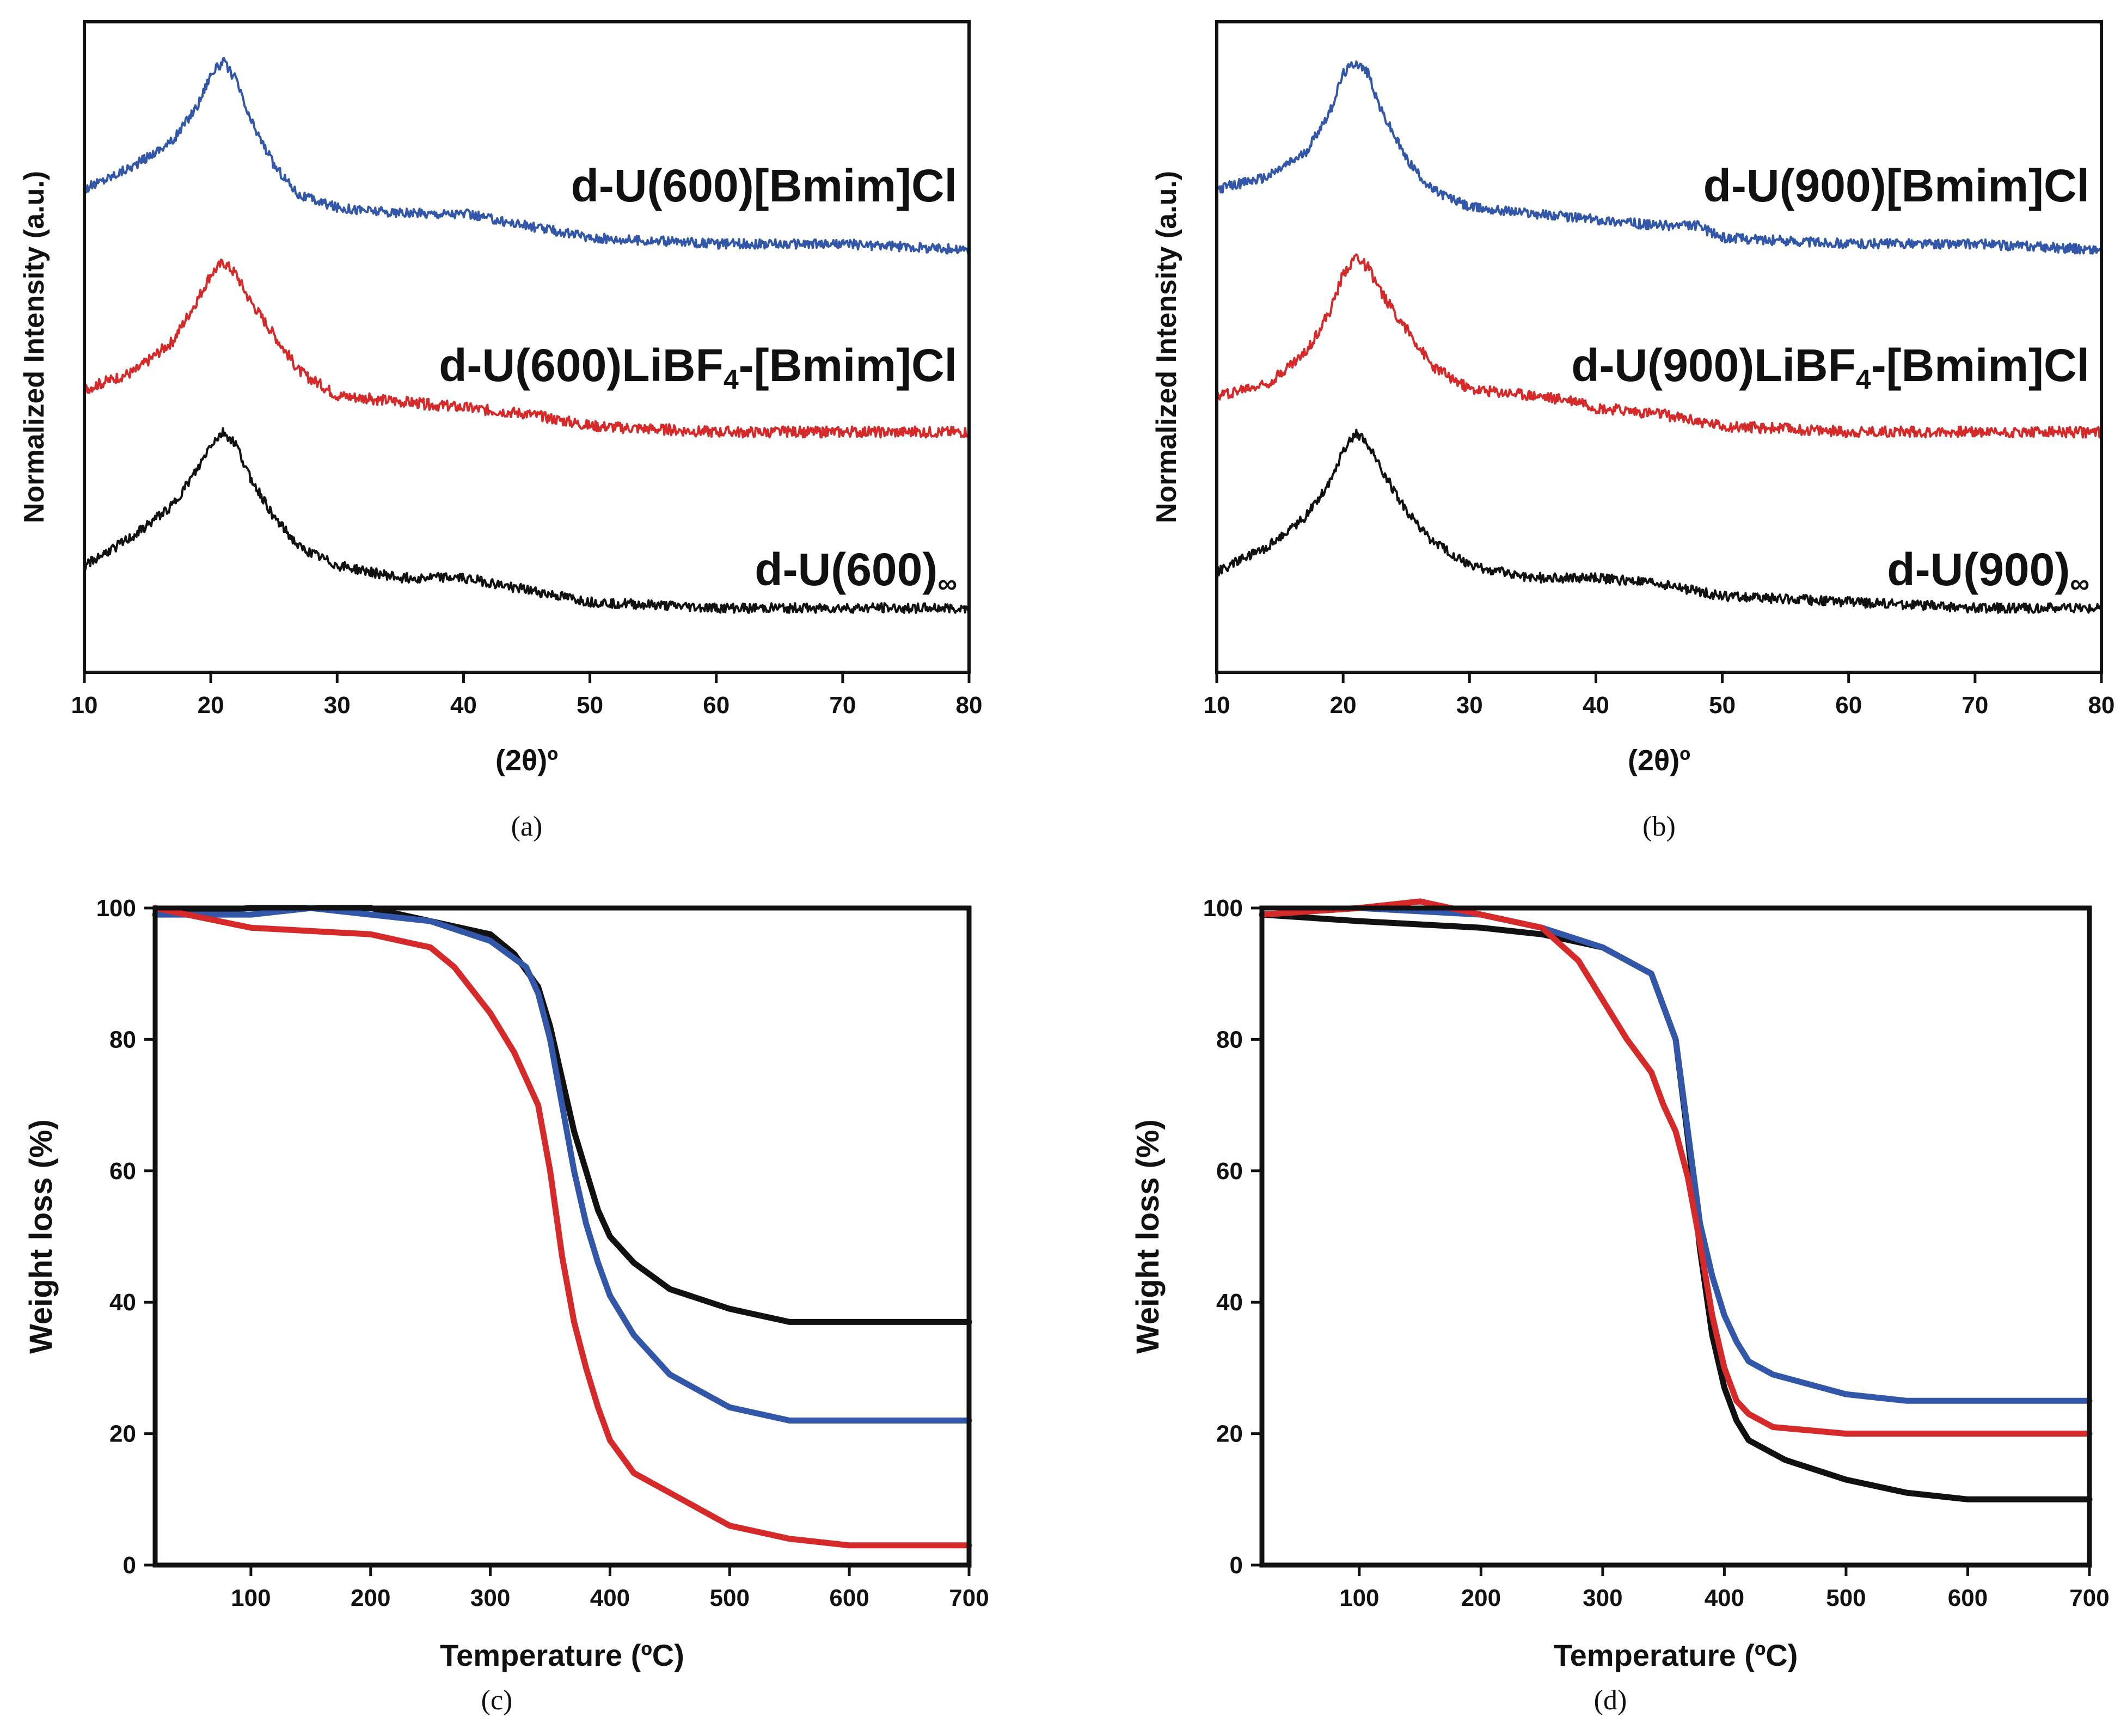  I want to click on series-line-d-black, so click(1676, 1206).